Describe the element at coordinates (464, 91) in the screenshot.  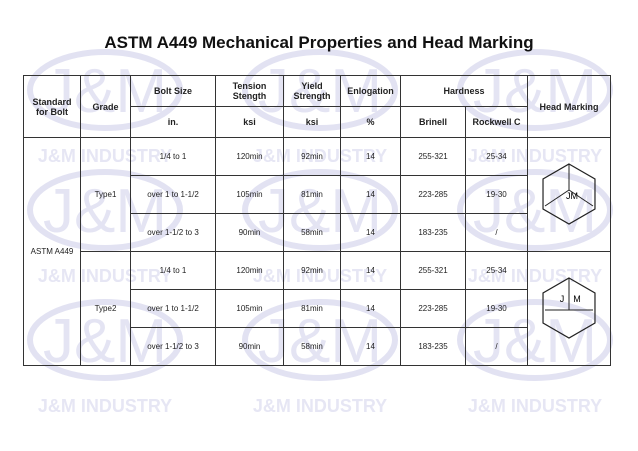
I see `header-cell: Hardness` at that location.